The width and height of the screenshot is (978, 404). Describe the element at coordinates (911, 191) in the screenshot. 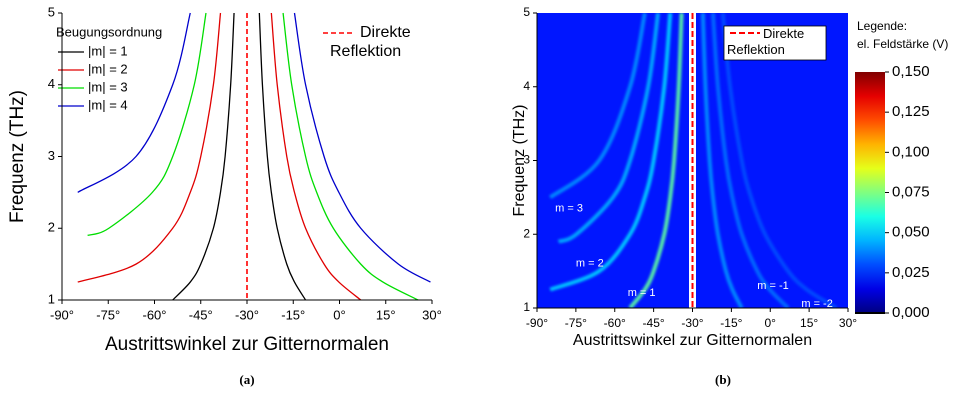

I see `colorbar-tick-label: 0,075` at that location.